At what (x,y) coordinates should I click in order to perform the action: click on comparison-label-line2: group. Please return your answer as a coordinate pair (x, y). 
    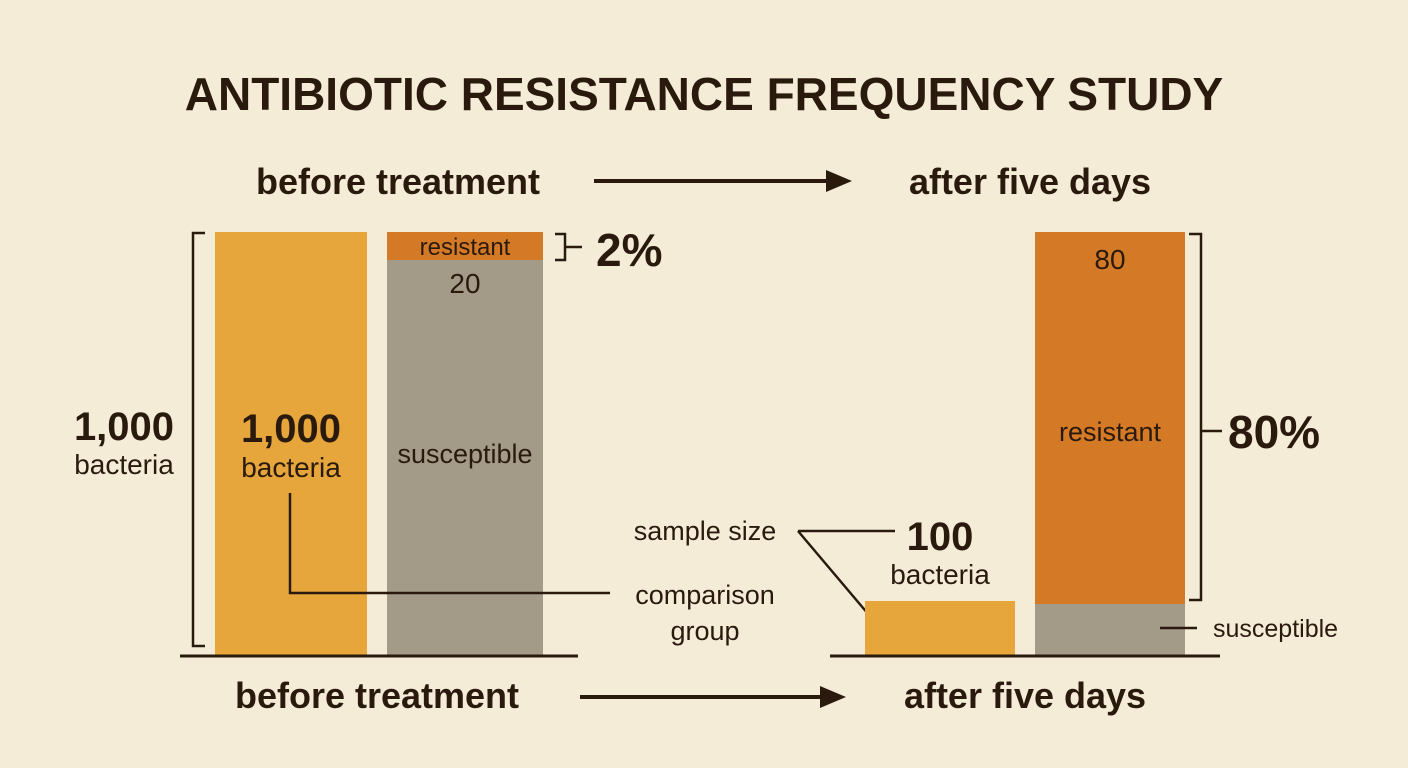
    Looking at the image, I should click on (704, 631).